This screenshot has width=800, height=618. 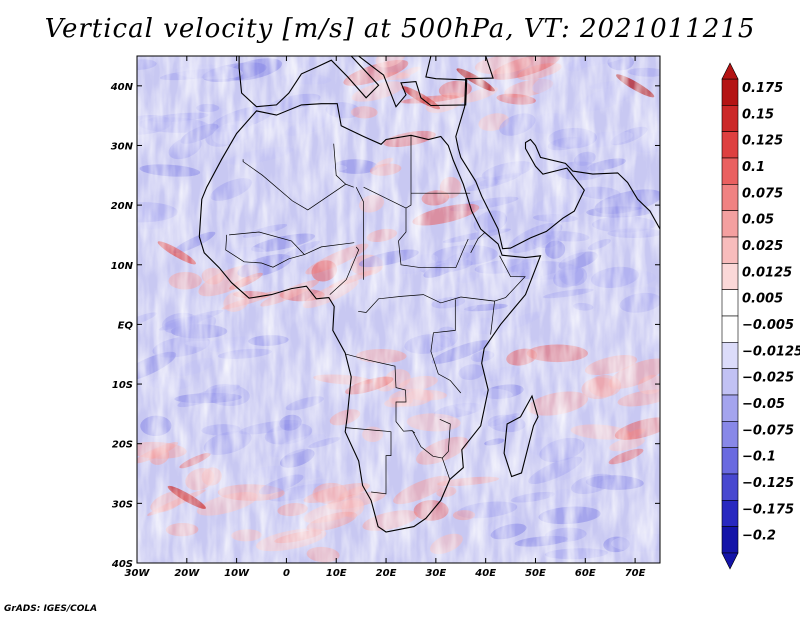 What do you see at coordinates (535, 573) in the screenshot?
I see `lon-tick-label: 50E` at bounding box center [535, 573].